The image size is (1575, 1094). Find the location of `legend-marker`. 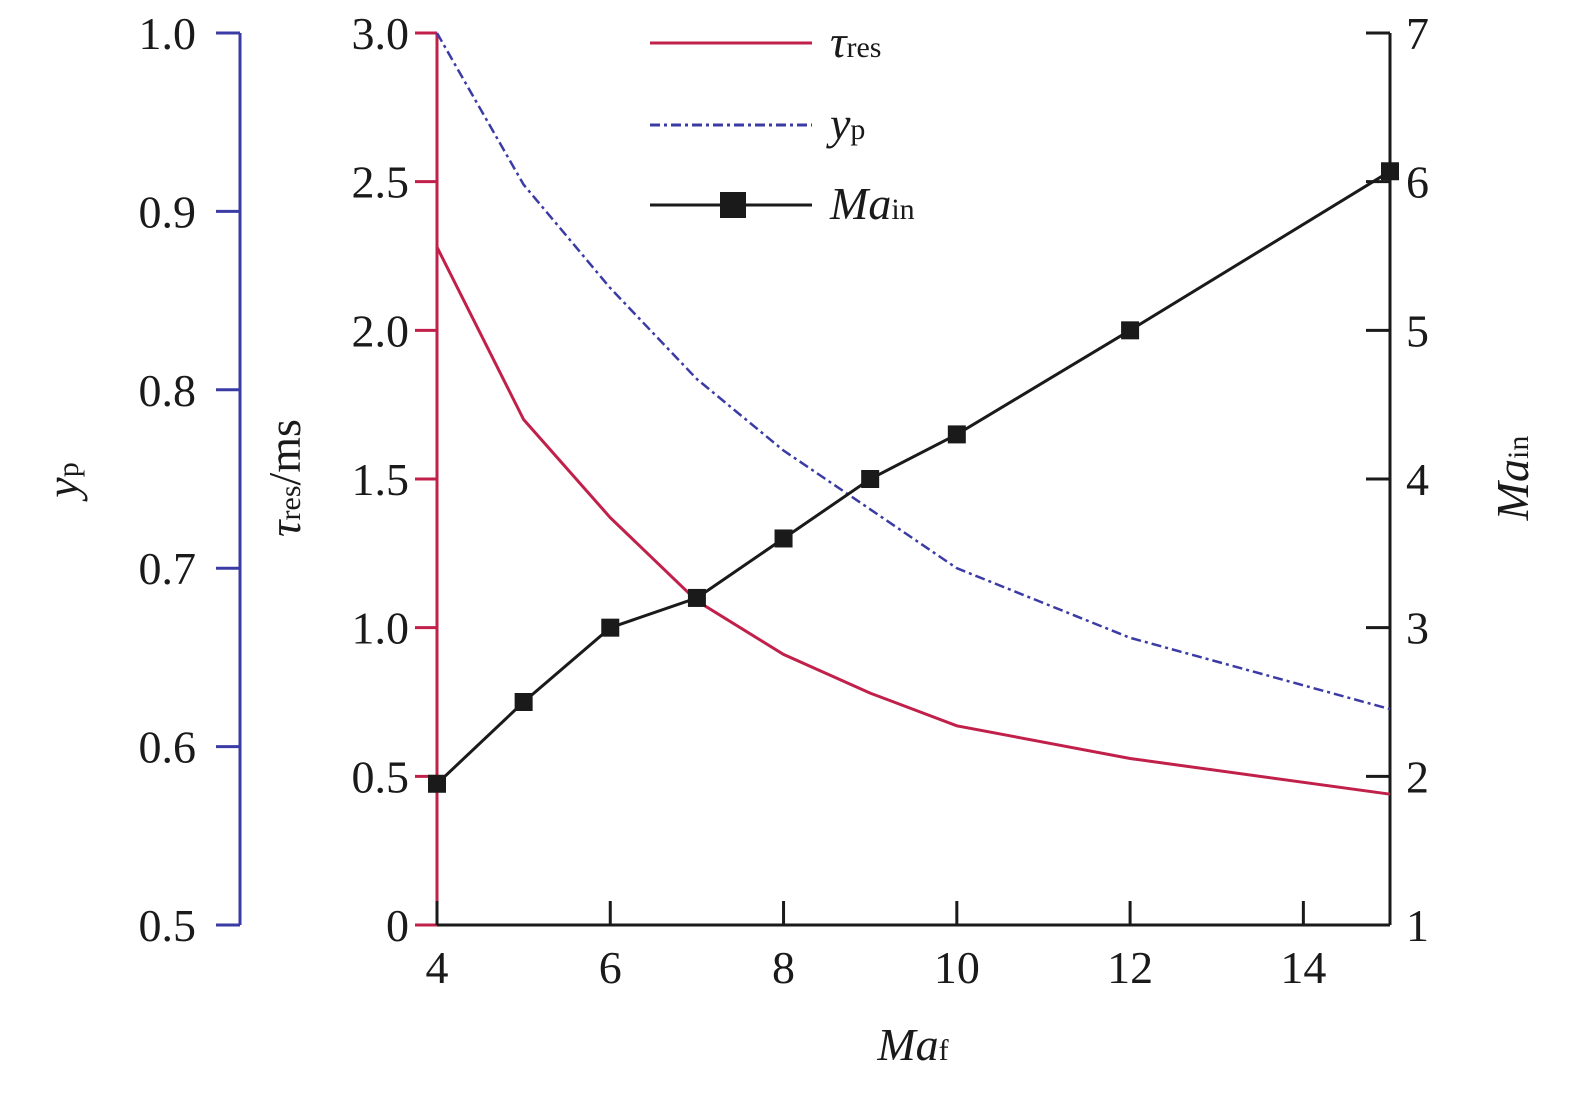

legend-marker is located at coordinates (733, 205).